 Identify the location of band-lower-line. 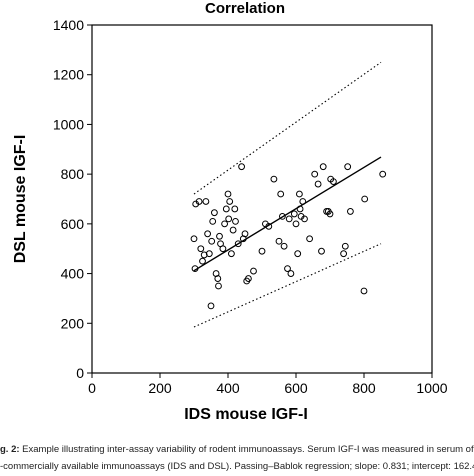
(287, 285).